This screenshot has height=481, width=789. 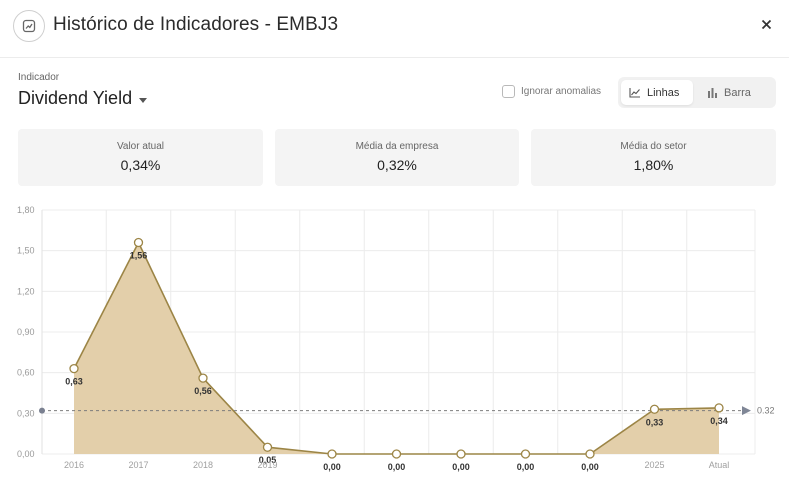 I want to click on close-icon, so click(x=766, y=24).